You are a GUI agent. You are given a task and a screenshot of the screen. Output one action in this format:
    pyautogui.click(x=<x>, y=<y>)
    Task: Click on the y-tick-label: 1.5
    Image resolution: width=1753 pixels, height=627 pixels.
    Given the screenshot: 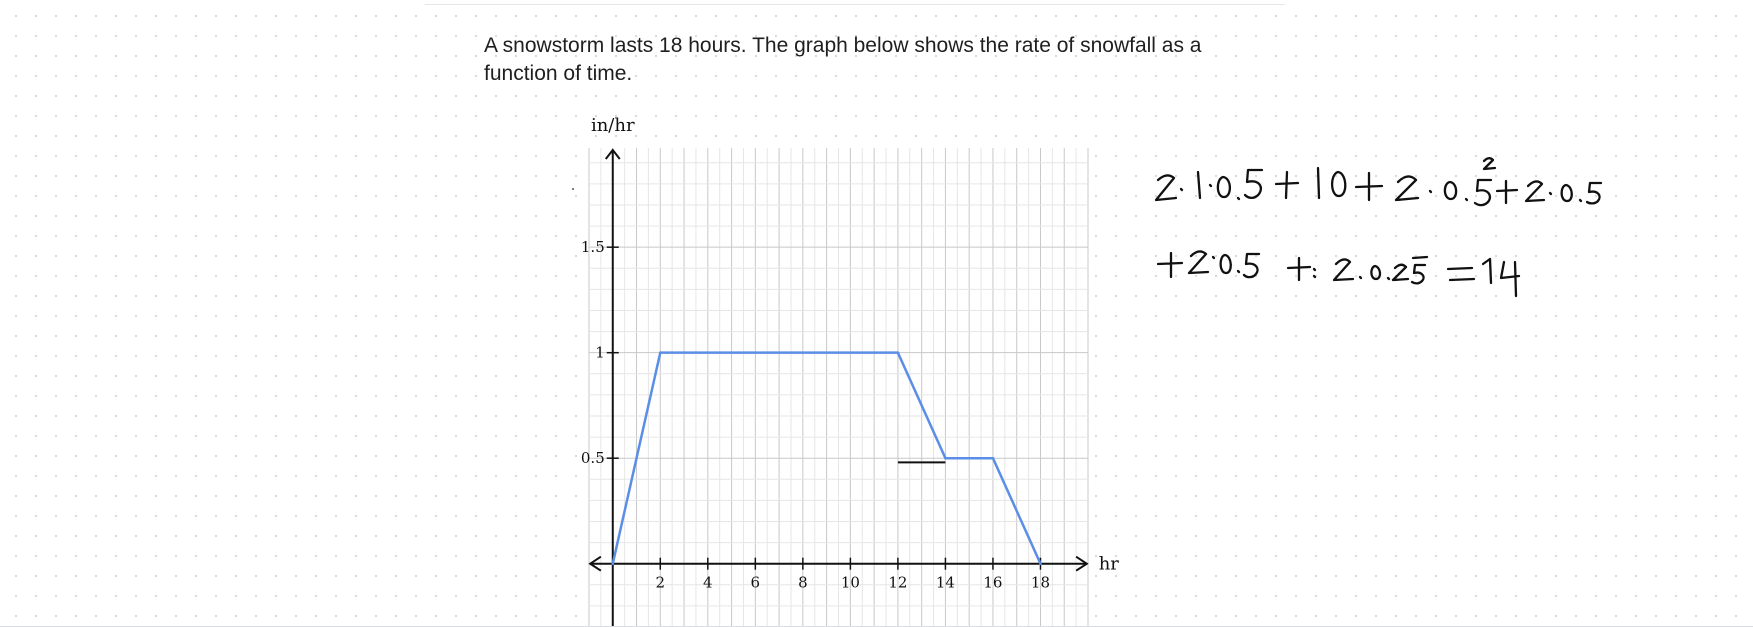 What is the action you would take?
    pyautogui.click(x=593, y=247)
    